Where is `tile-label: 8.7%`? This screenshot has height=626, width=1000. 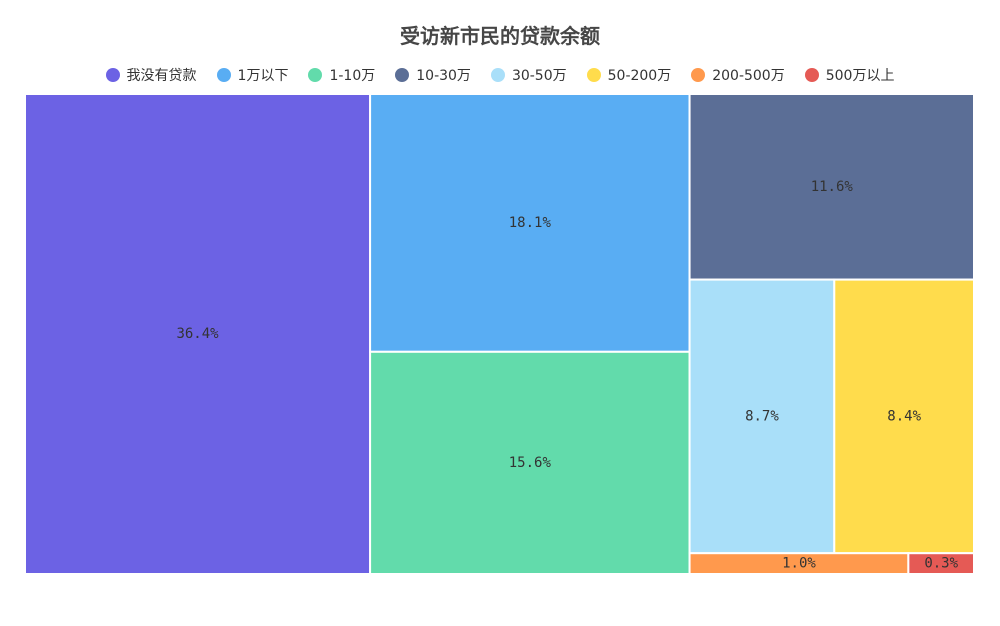 tile-label: 8.7% is located at coordinates (762, 416).